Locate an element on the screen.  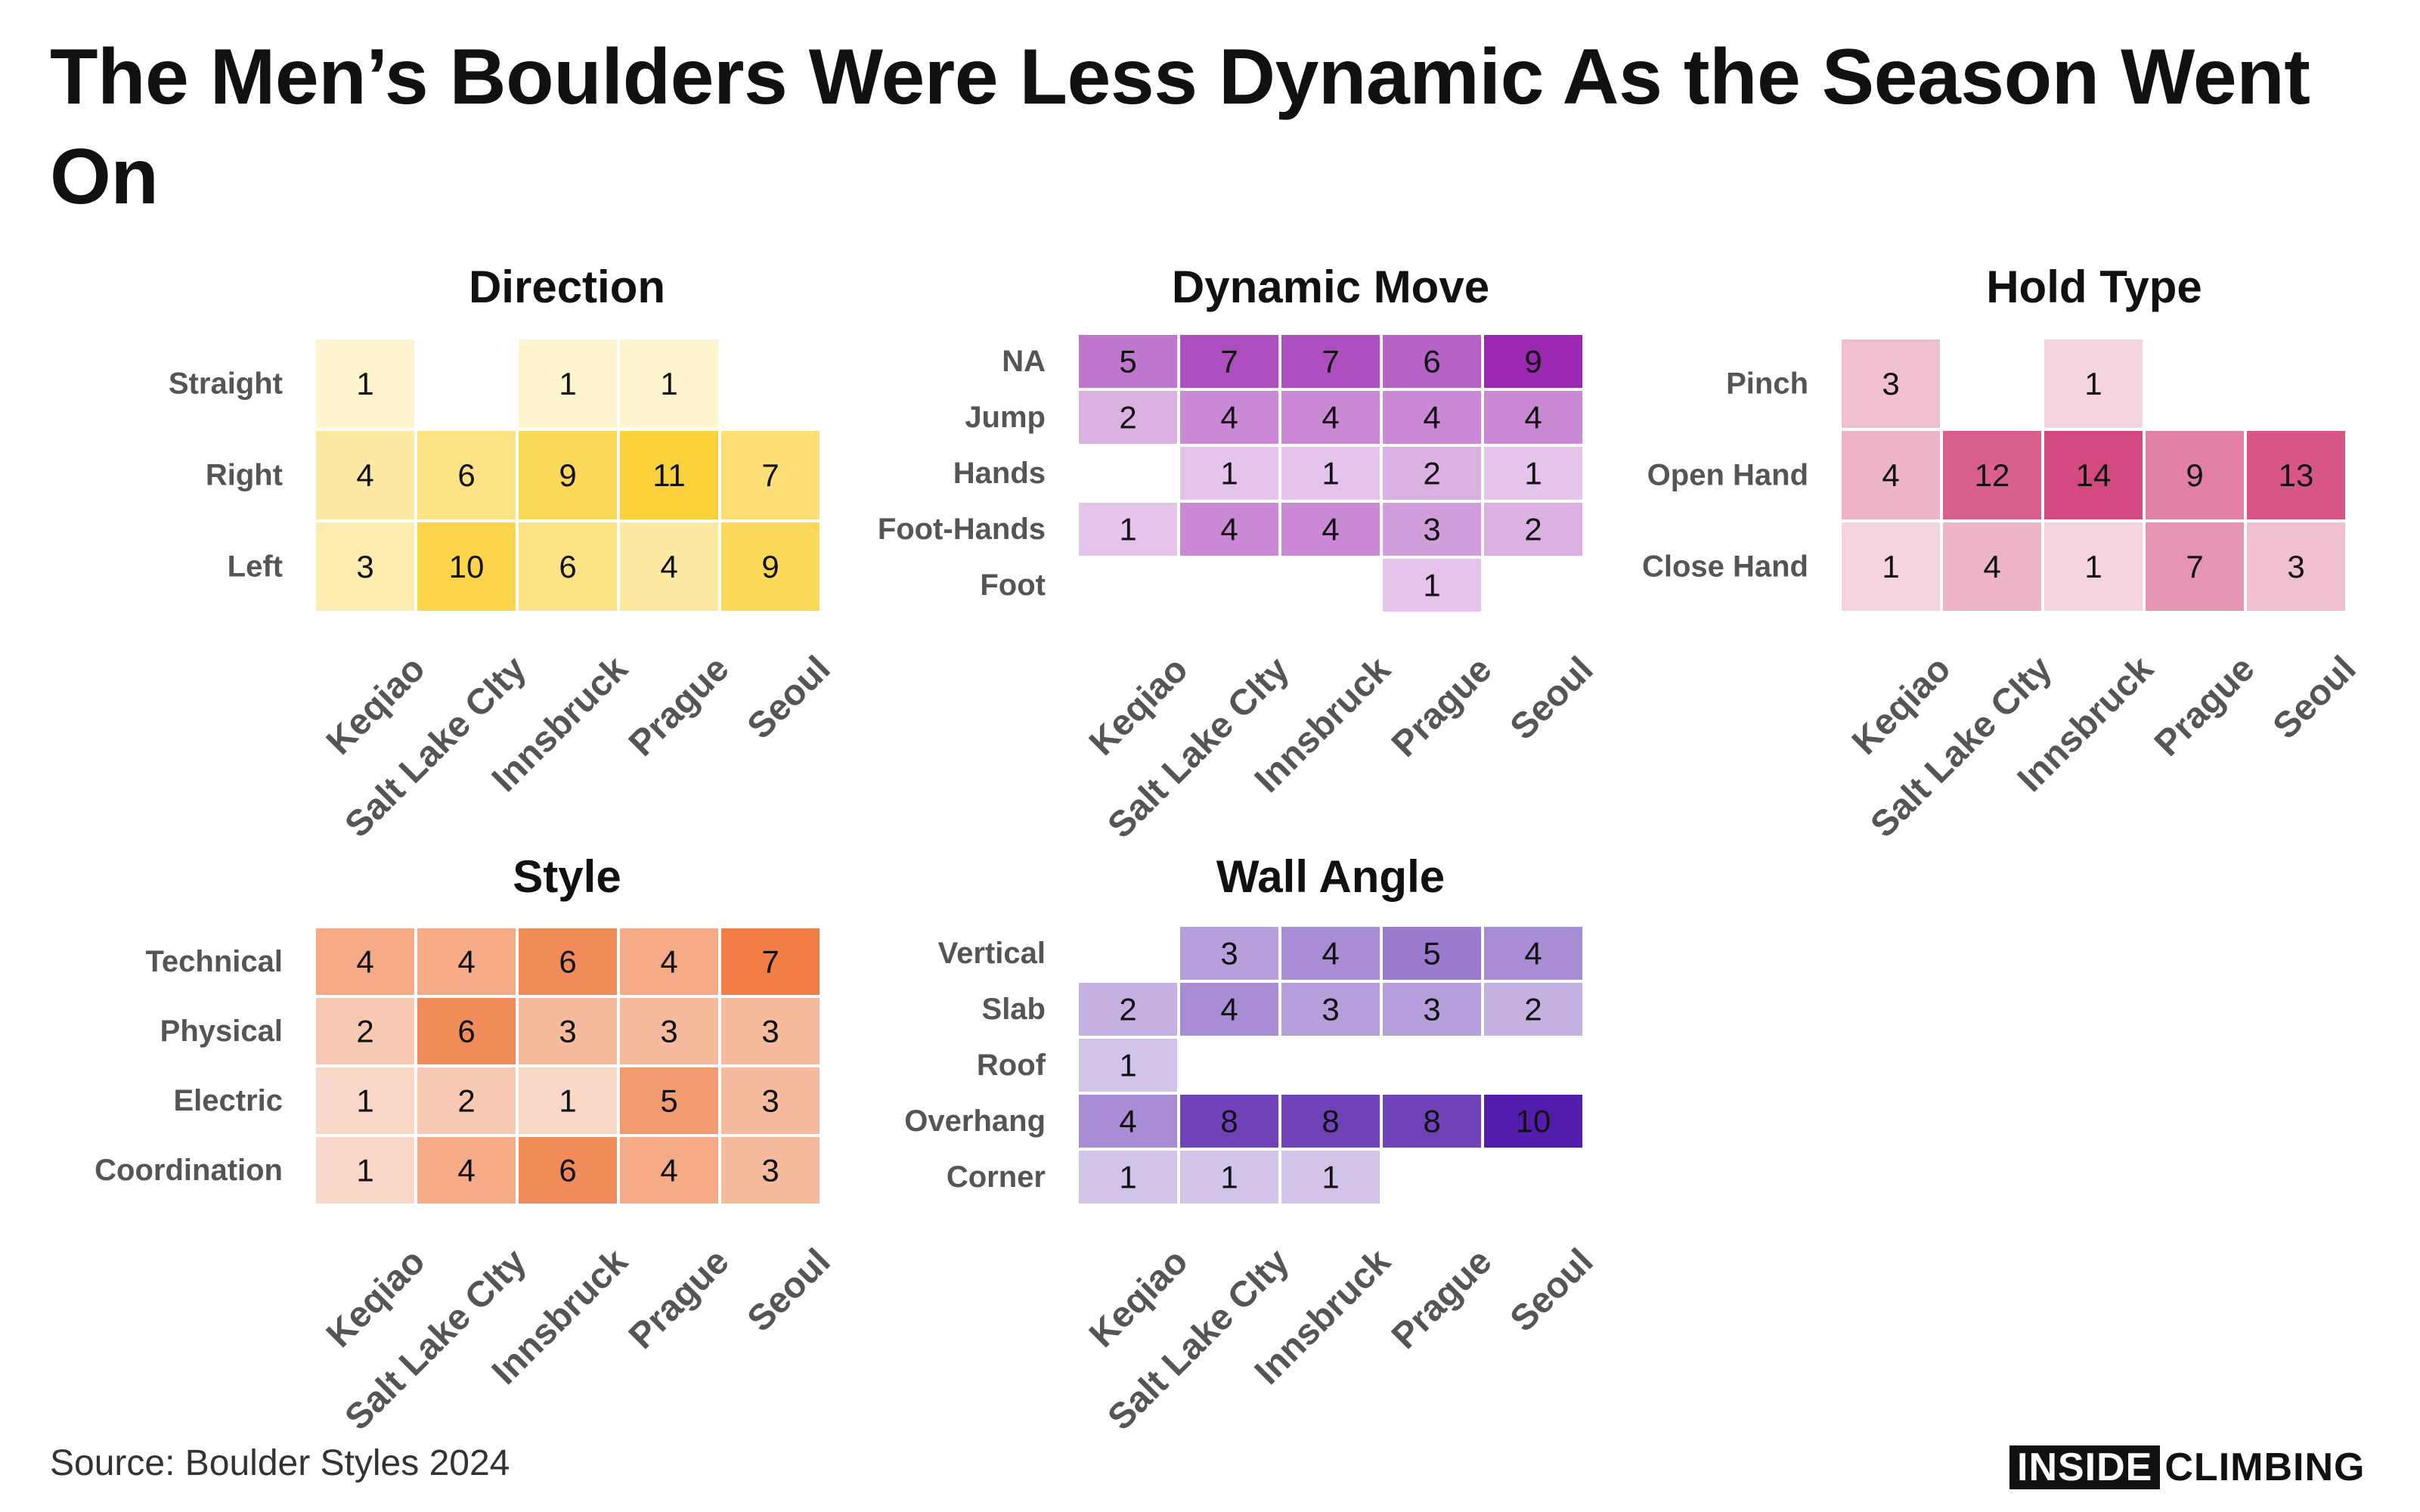
cell-value-label: 5 is located at coordinates (1127, 362).